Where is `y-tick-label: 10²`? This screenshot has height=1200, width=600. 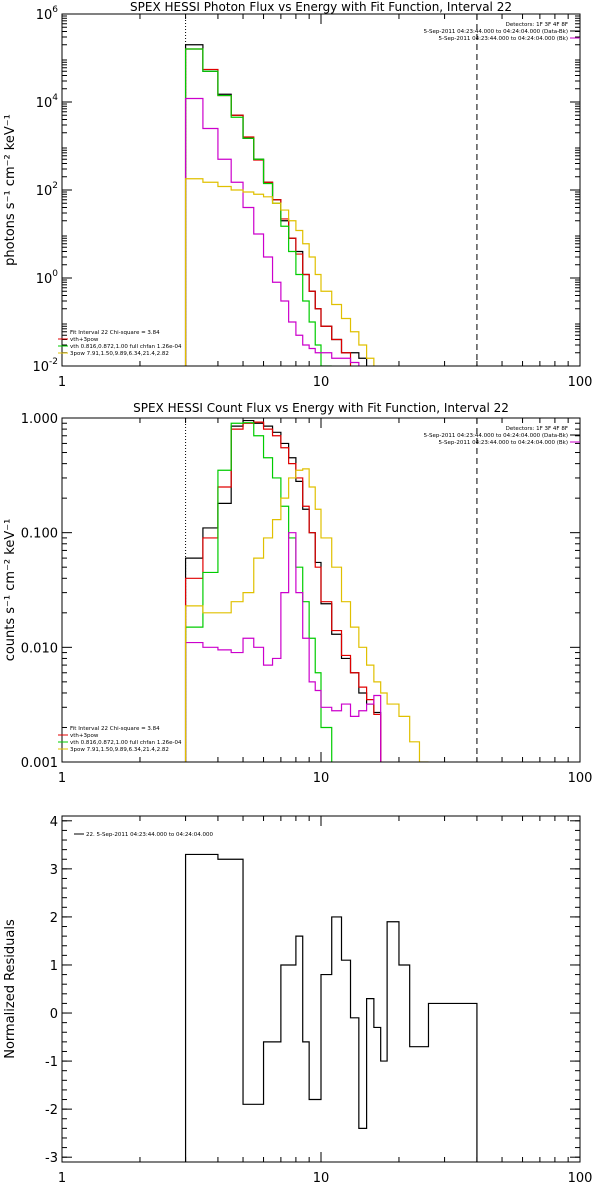 y-tick-label: 10² is located at coordinates (47, 190).